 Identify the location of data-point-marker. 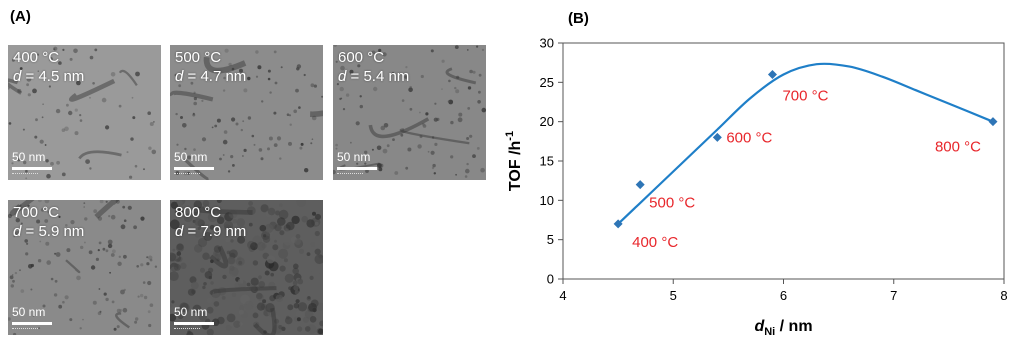
(618, 224).